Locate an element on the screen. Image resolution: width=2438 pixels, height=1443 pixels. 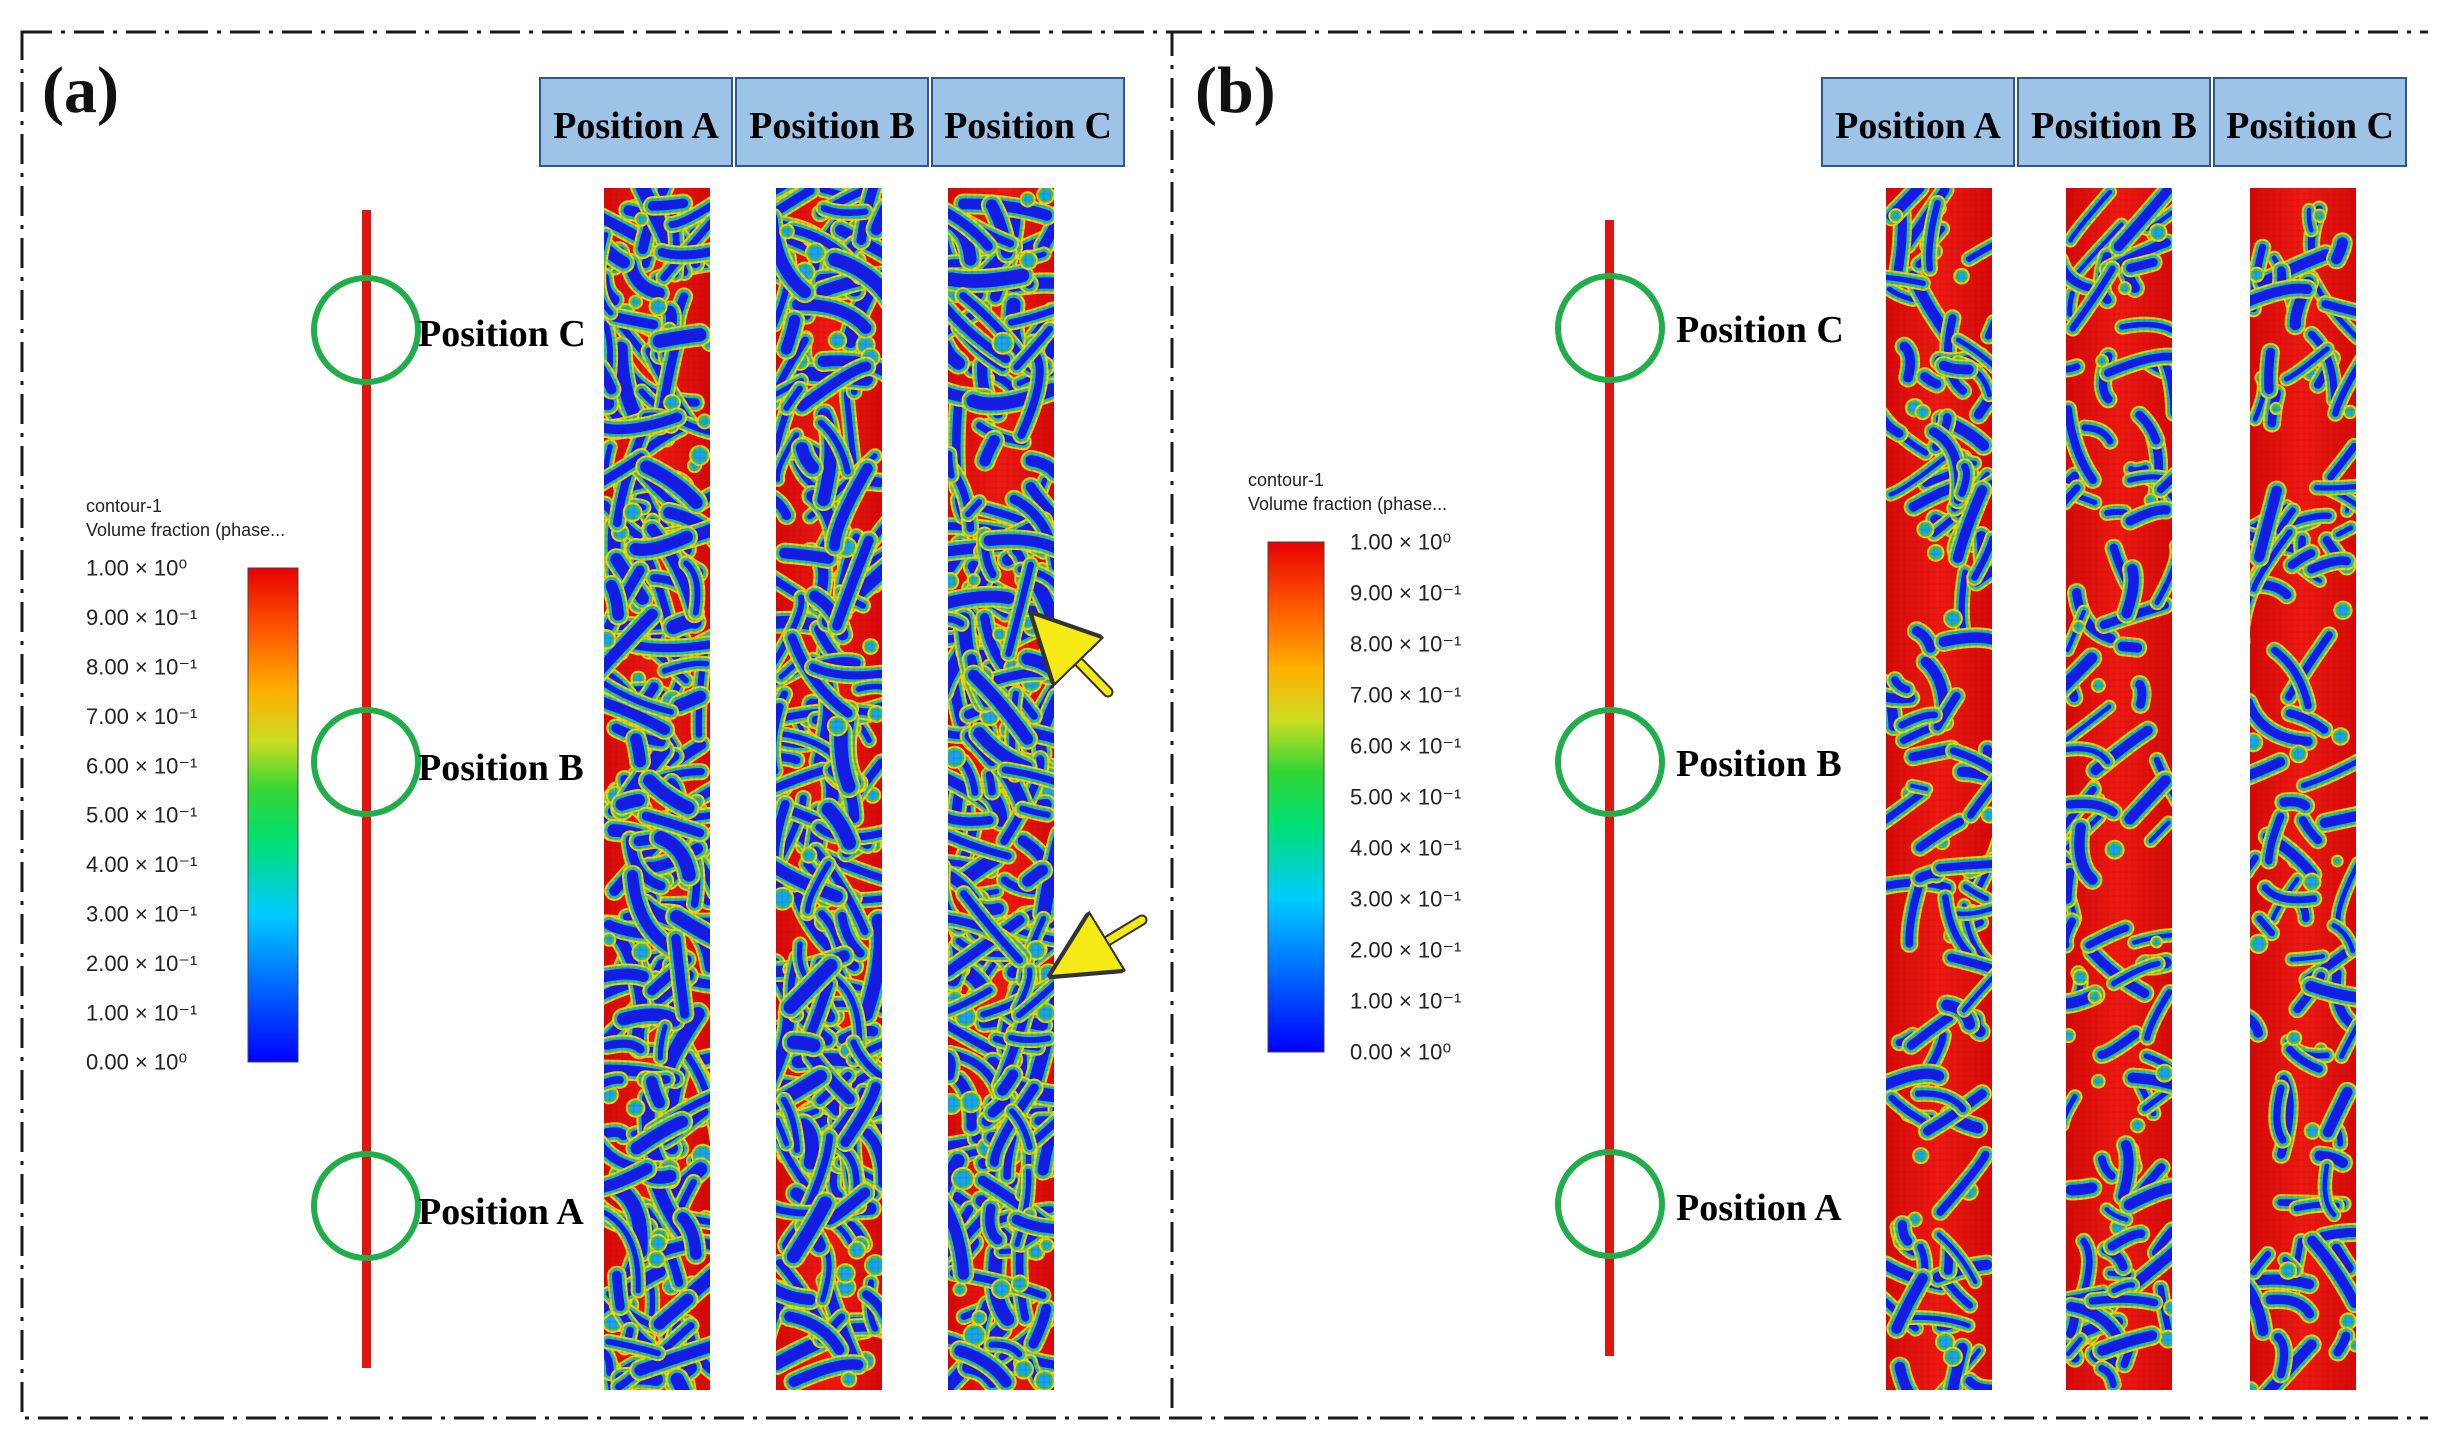
annotation-arrow-lower-fill is located at coordinates (1103, 945).